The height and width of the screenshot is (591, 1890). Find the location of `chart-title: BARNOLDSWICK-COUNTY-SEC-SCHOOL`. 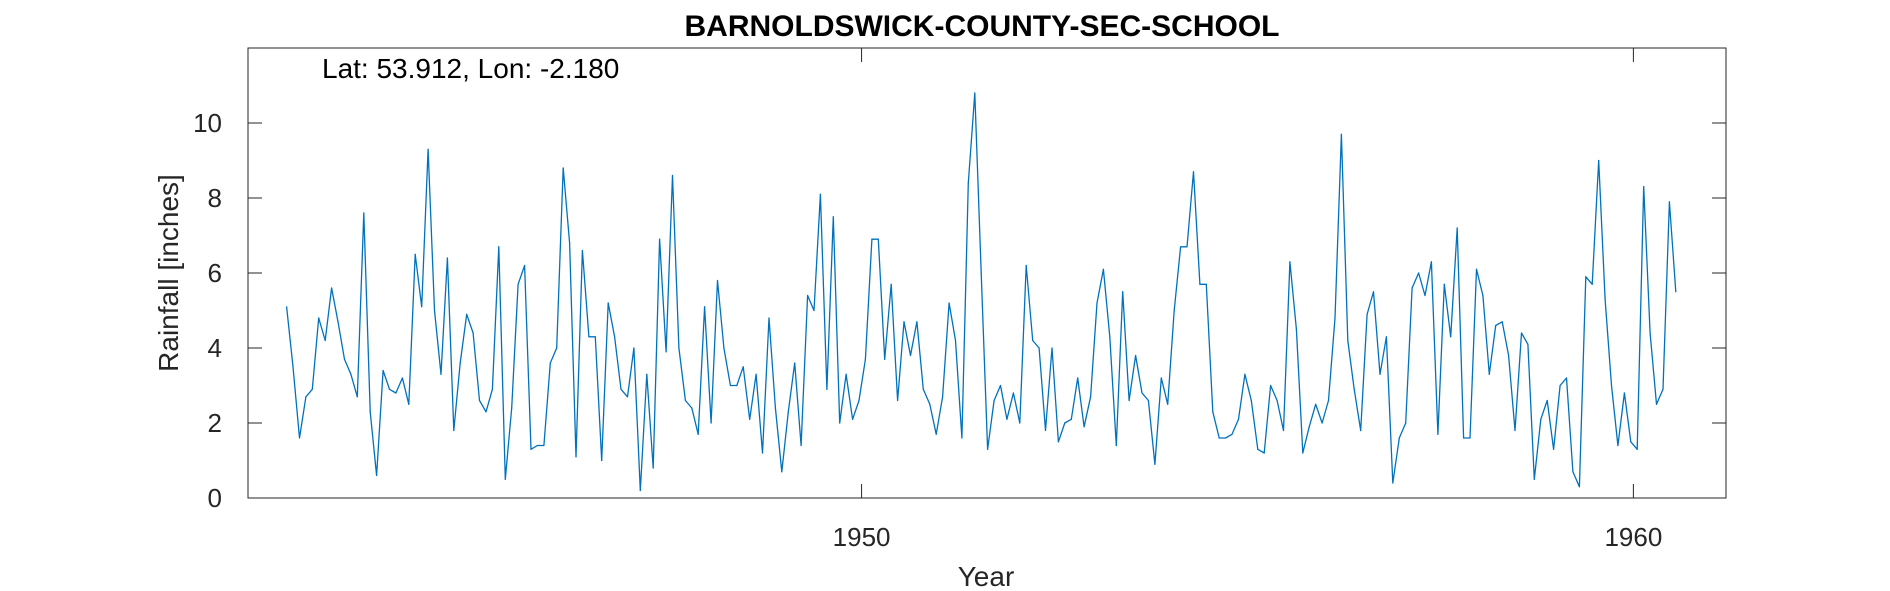

chart-title: BARNOLDSWICK-COUNTY-SEC-SCHOOL is located at coordinates (982, 26).